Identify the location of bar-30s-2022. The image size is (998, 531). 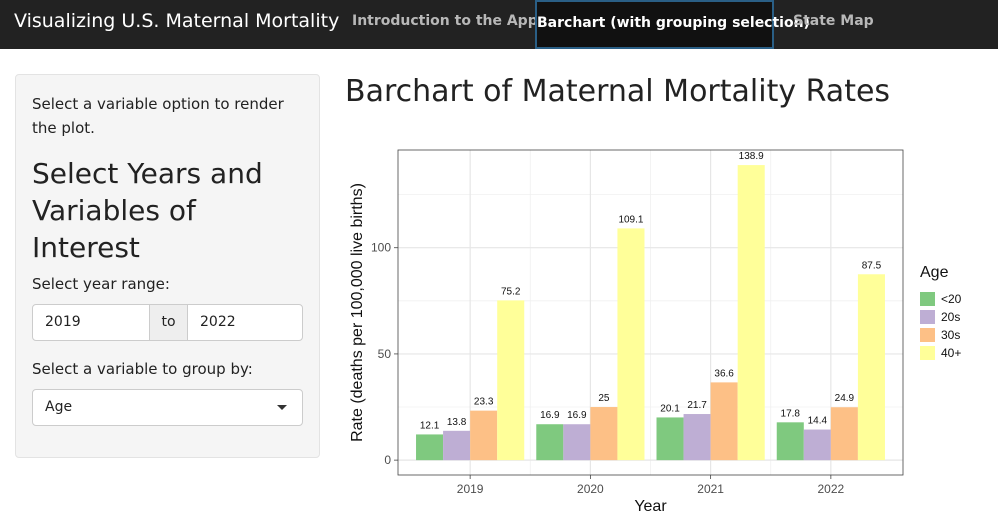
(844, 434).